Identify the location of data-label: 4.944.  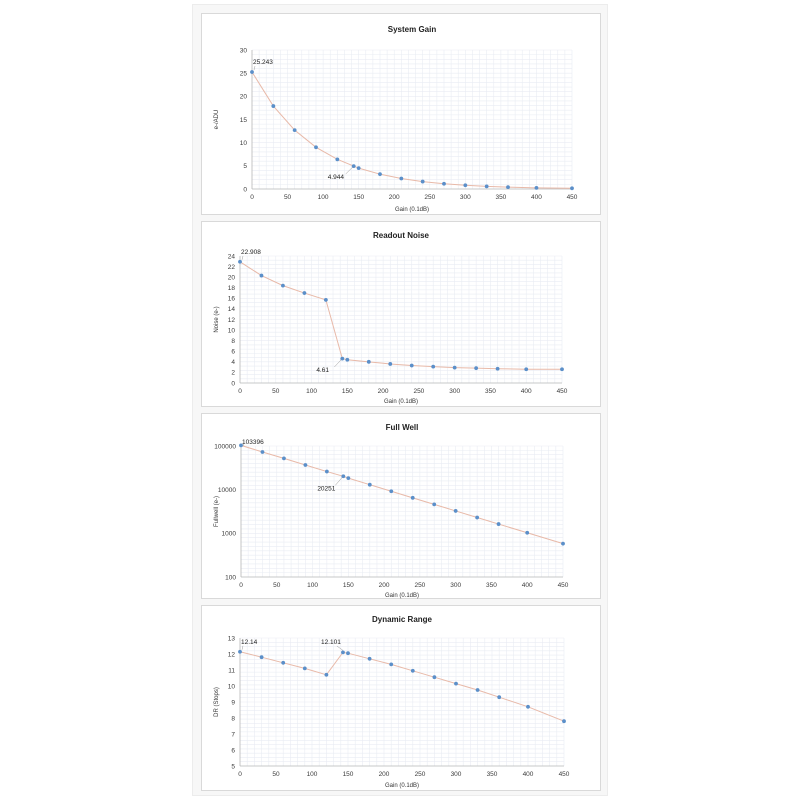
(336, 177).